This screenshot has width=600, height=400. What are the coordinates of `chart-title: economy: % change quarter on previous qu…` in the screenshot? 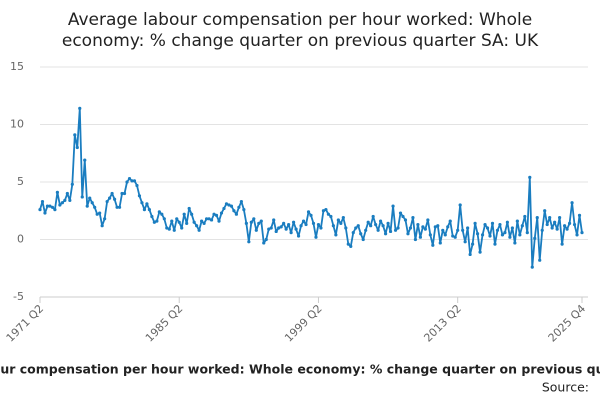 It's located at (300, 41).